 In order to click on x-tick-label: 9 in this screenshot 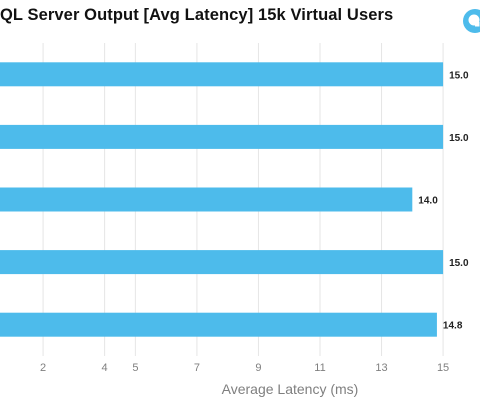, I will do `click(258, 368)`.